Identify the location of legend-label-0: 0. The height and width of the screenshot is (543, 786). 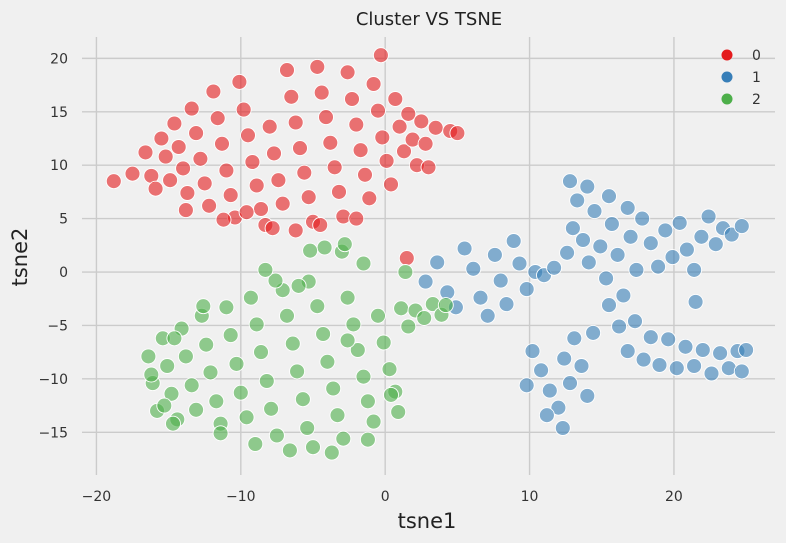
(756, 56).